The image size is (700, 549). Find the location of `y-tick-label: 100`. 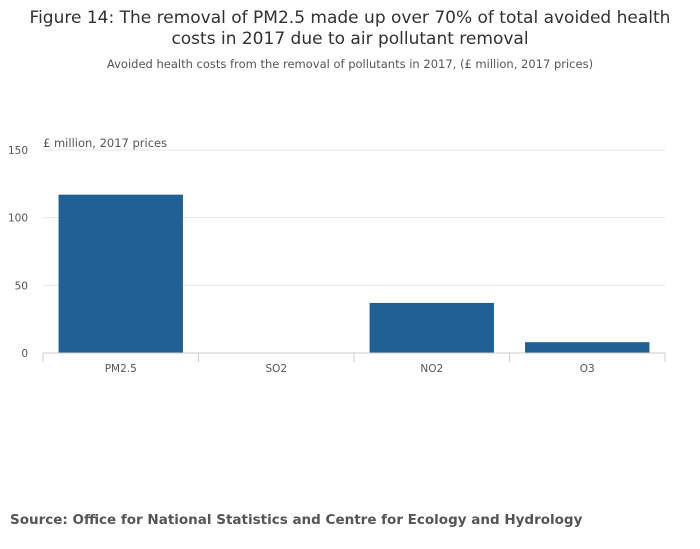

y-tick-label: 100 is located at coordinates (18, 219).